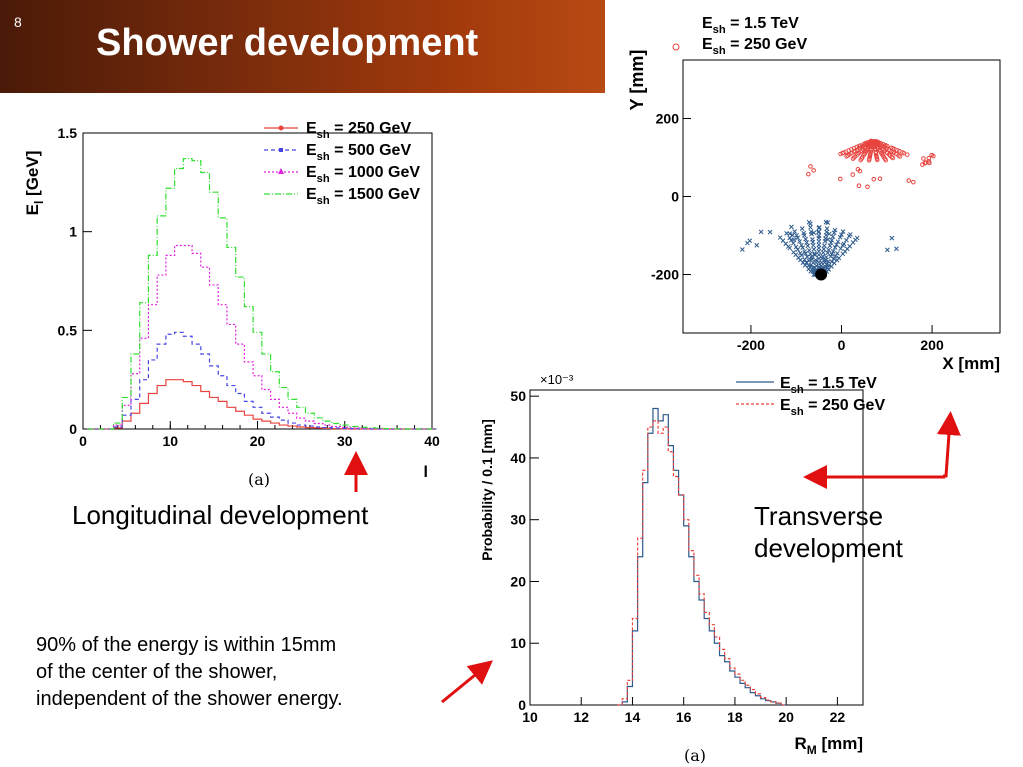  Describe the element at coordinates (157, 672) in the screenshot. I see `energy-note-line: of the center of the shower,` at that location.